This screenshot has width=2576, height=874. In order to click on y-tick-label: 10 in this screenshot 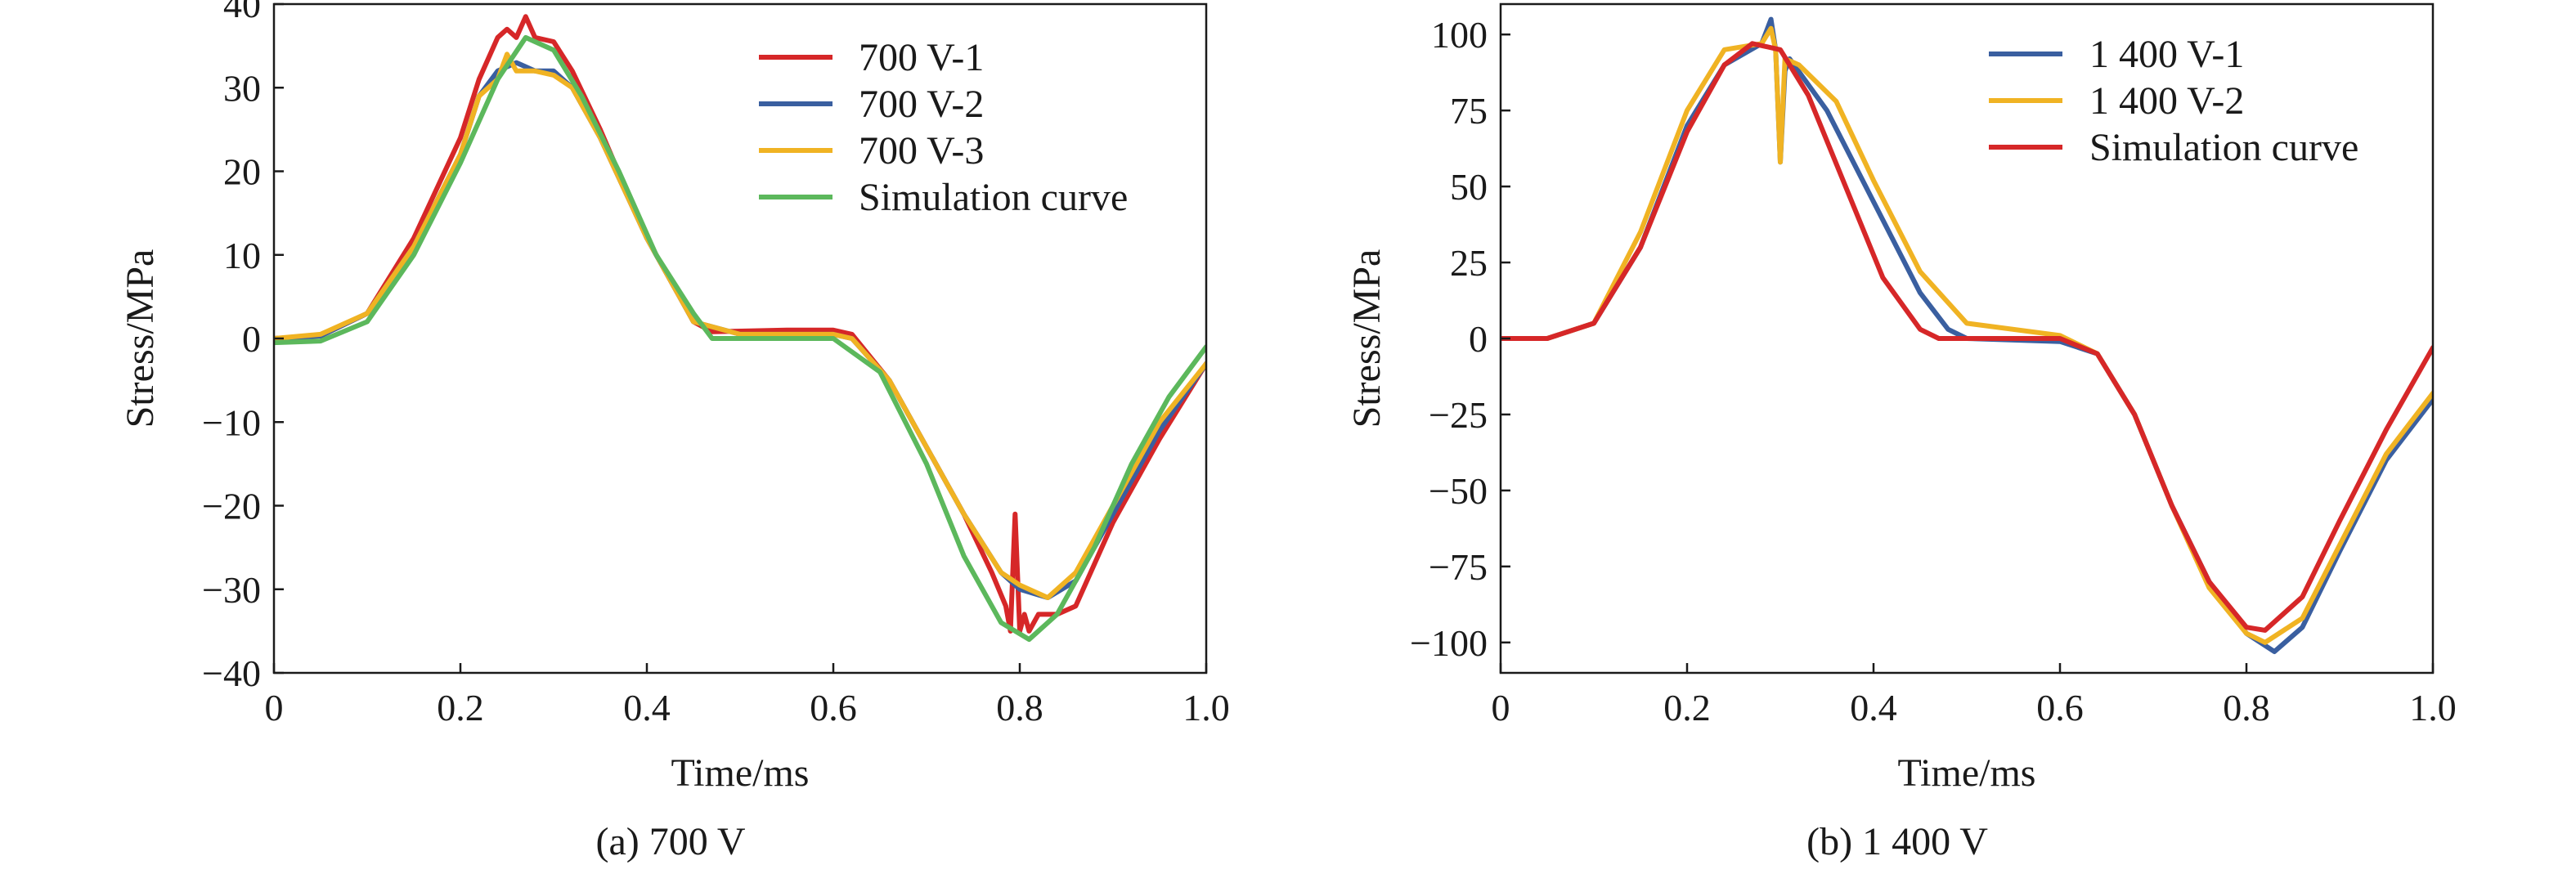, I will do `click(242, 255)`.